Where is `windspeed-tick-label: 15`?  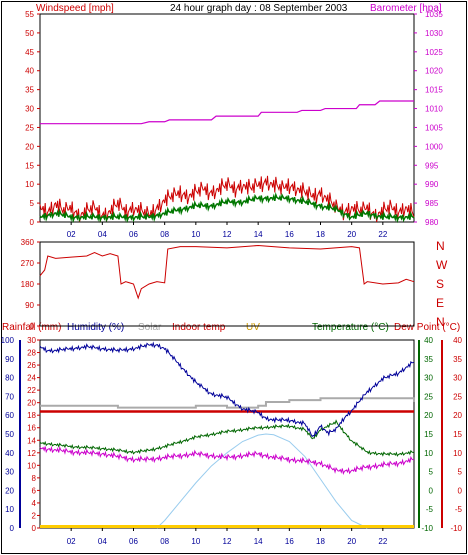 windspeed-tick-label: 15 is located at coordinates (29, 165).